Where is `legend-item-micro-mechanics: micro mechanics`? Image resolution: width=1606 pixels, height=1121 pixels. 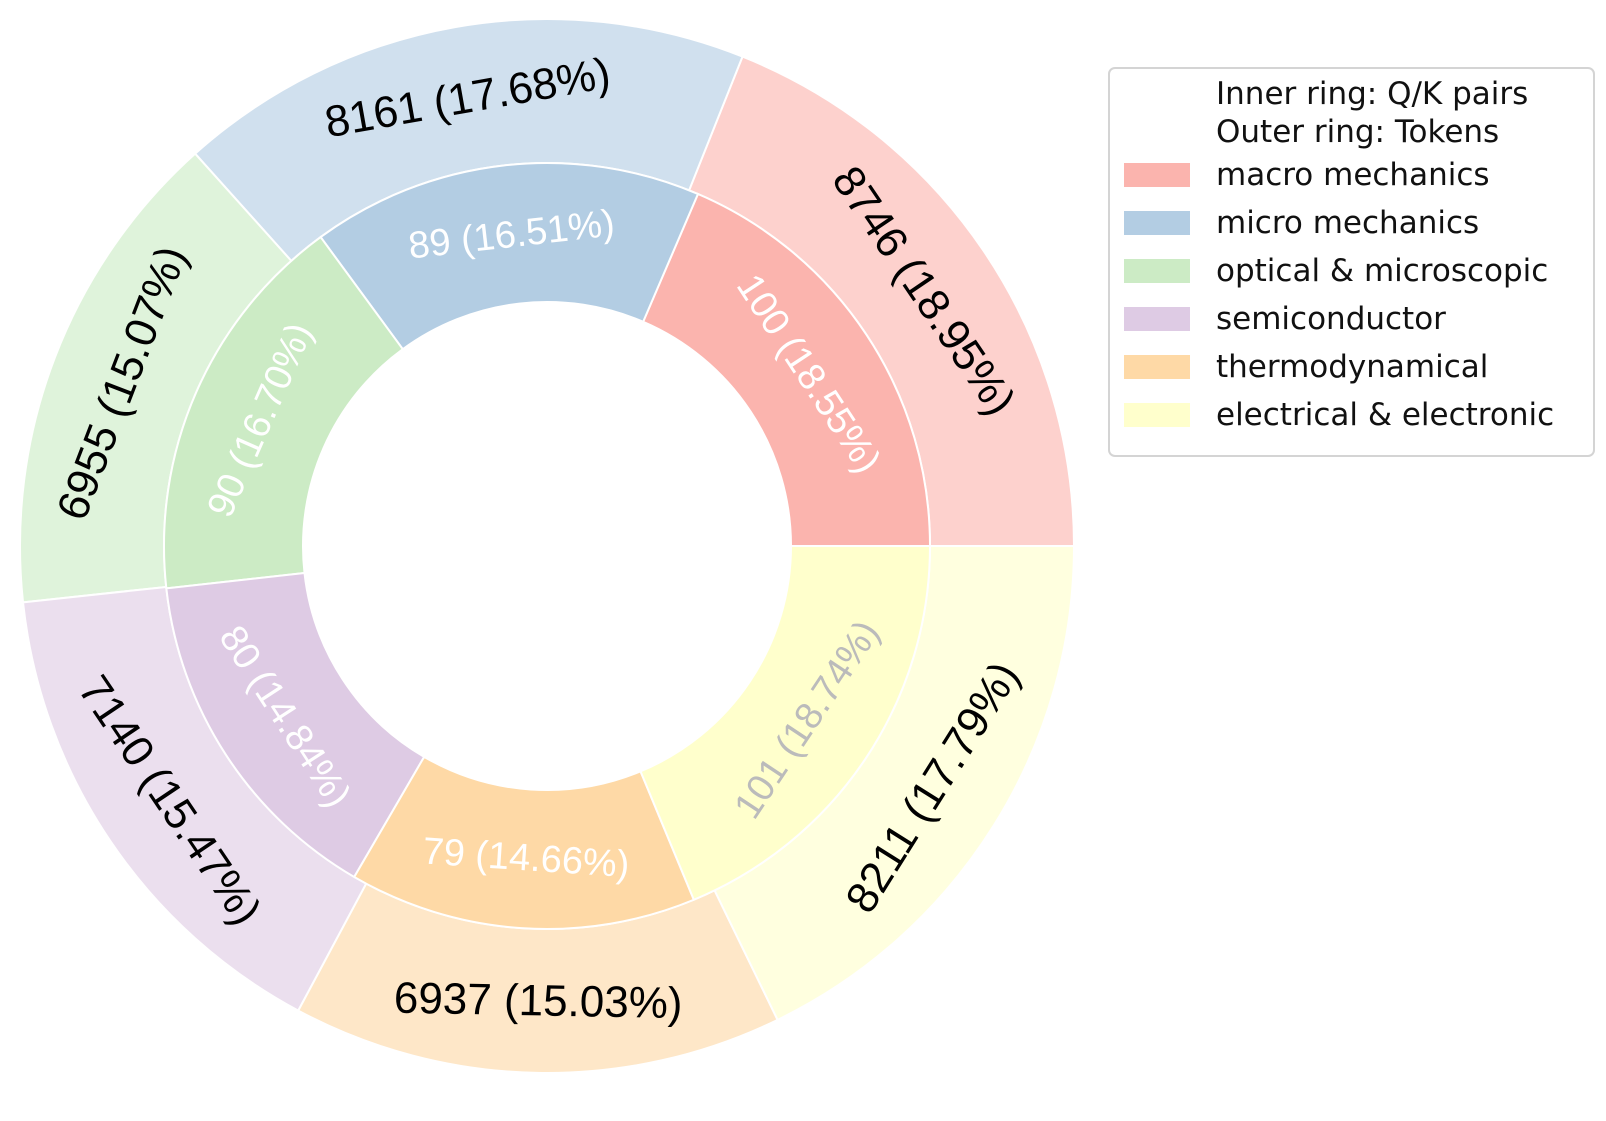
legend-item-micro-mechanics: micro mechanics is located at coordinates (1301, 223).